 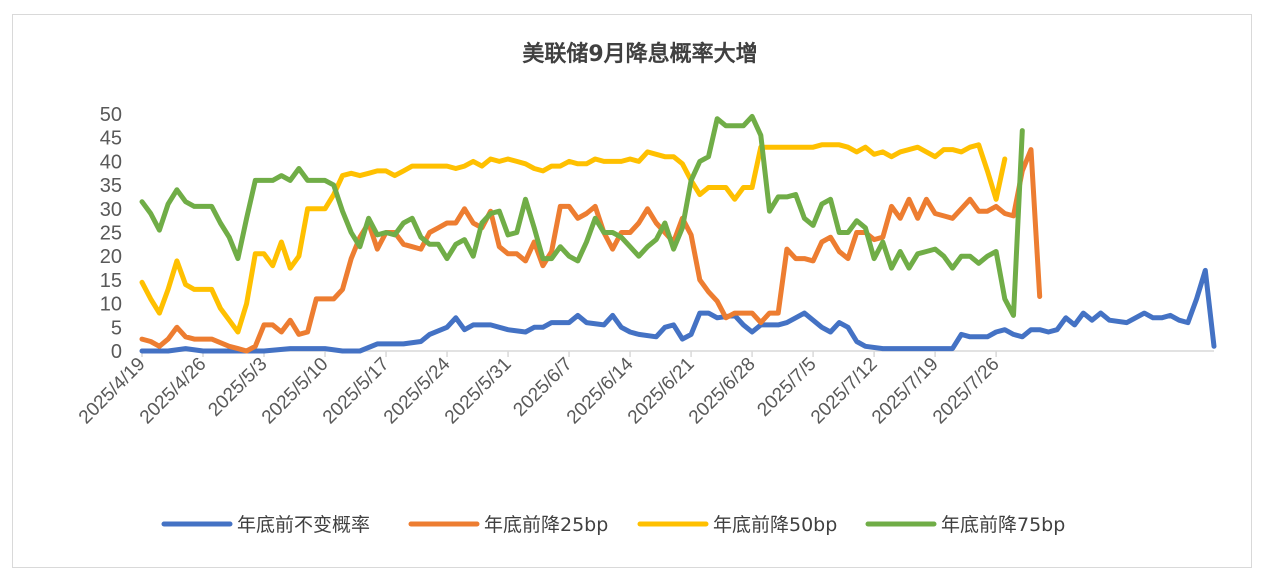 I want to click on y-tick-label: 20, so click(x=111, y=257).